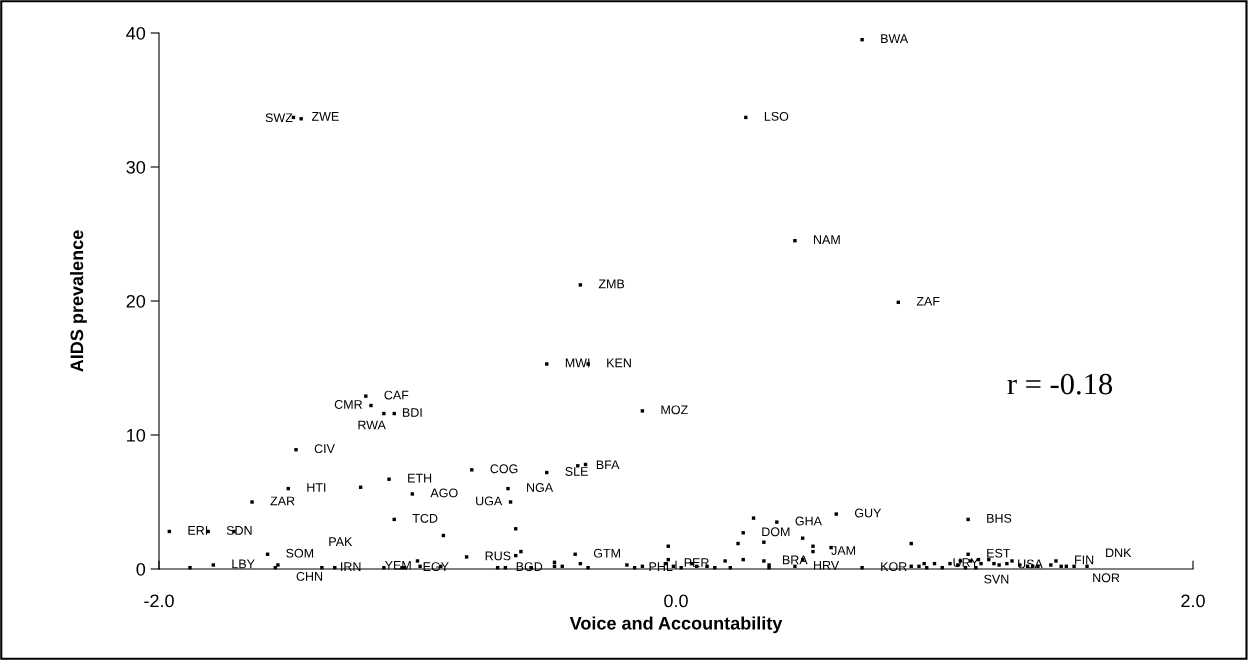 The width and height of the screenshot is (1249, 660). Describe the element at coordinates (324, 449) in the screenshot. I see `annotation: CIV` at that location.